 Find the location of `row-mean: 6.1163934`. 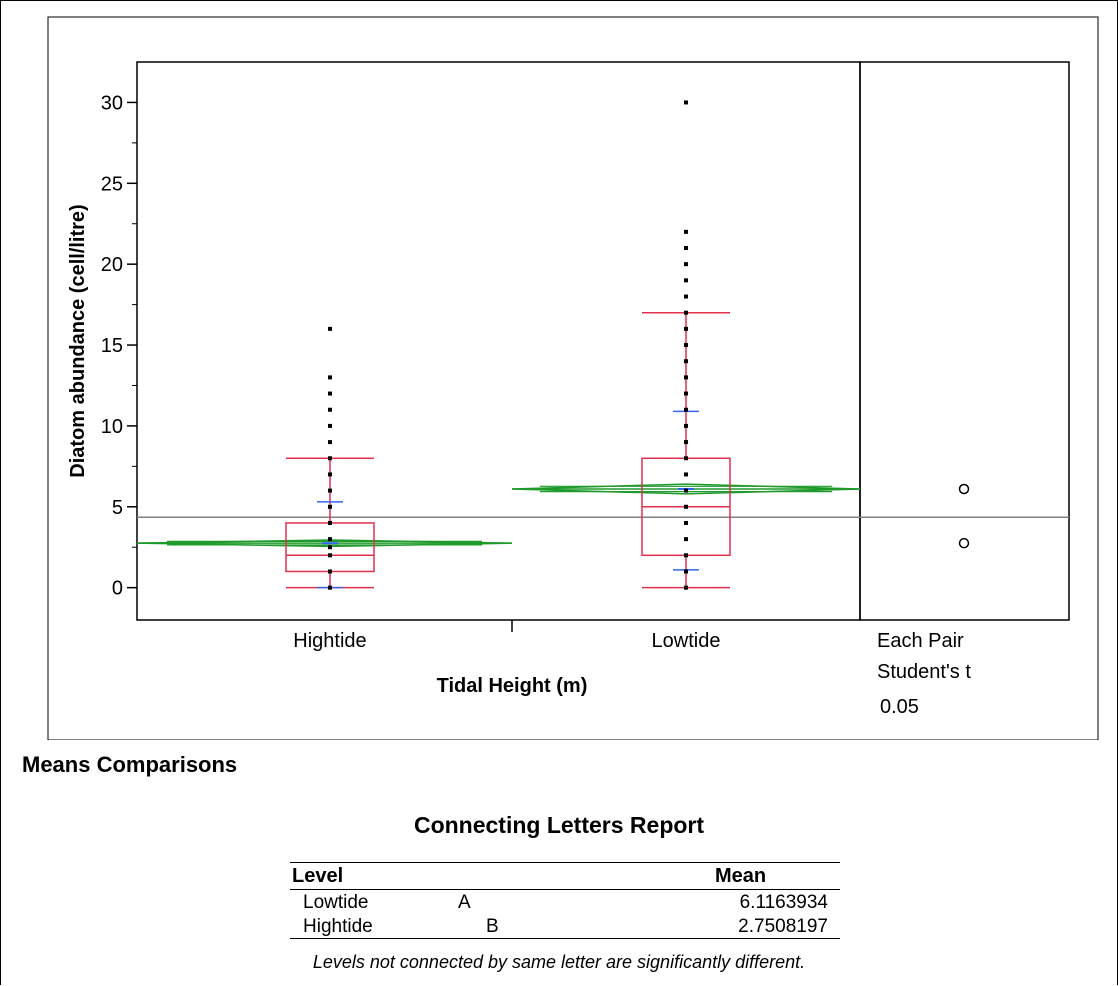

row-mean: 6.1163934 is located at coordinates (783, 902).